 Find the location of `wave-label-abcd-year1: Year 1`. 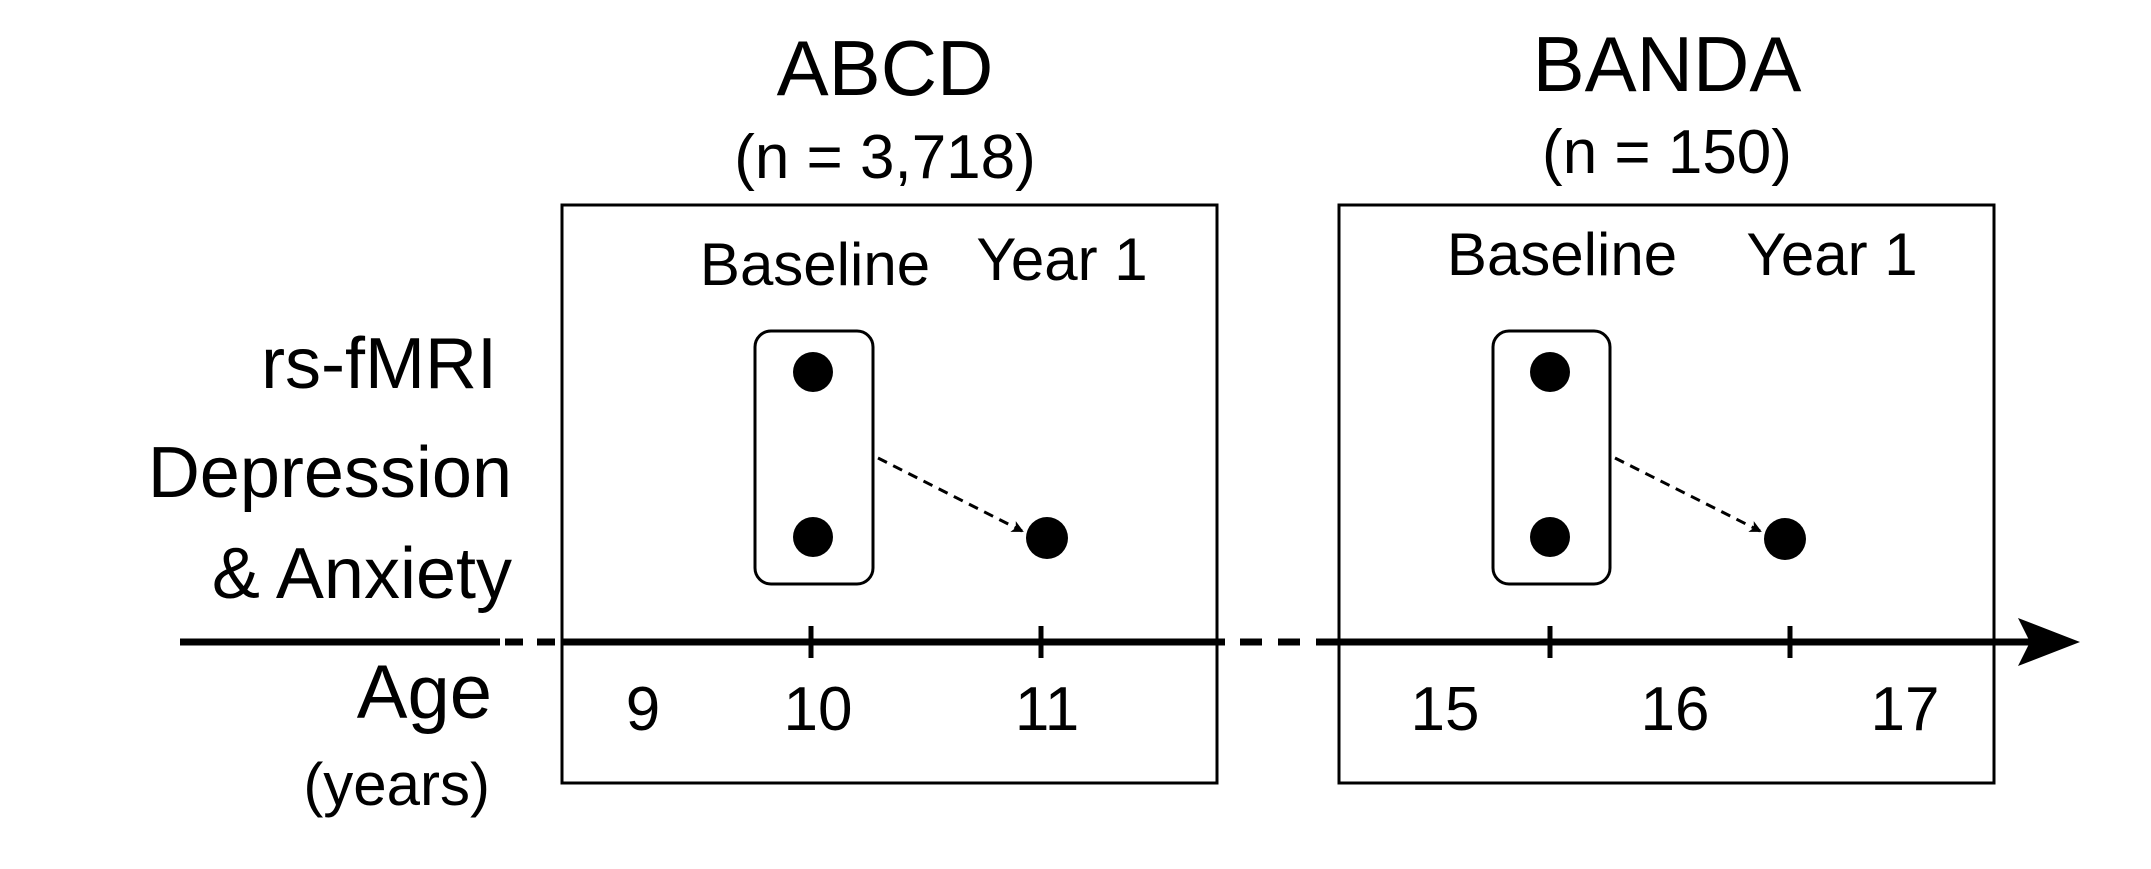

wave-label-abcd-year1: Year 1 is located at coordinates (1061, 259).